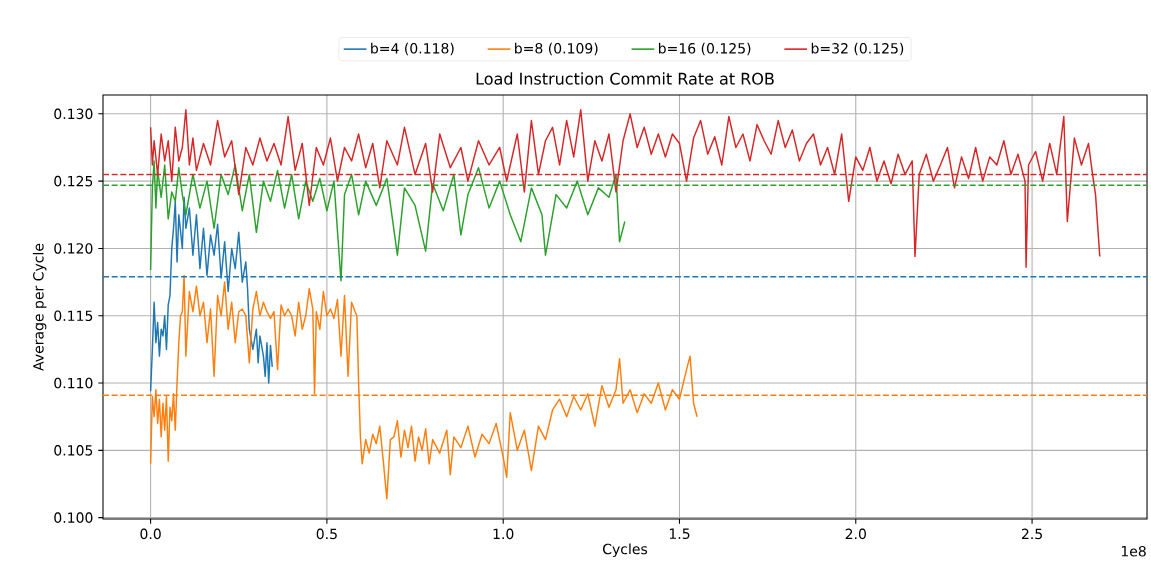 The width and height of the screenshot is (1151, 574). Describe the element at coordinates (73, 316) in the screenshot. I see `y-tick-label: 0.115` at that location.